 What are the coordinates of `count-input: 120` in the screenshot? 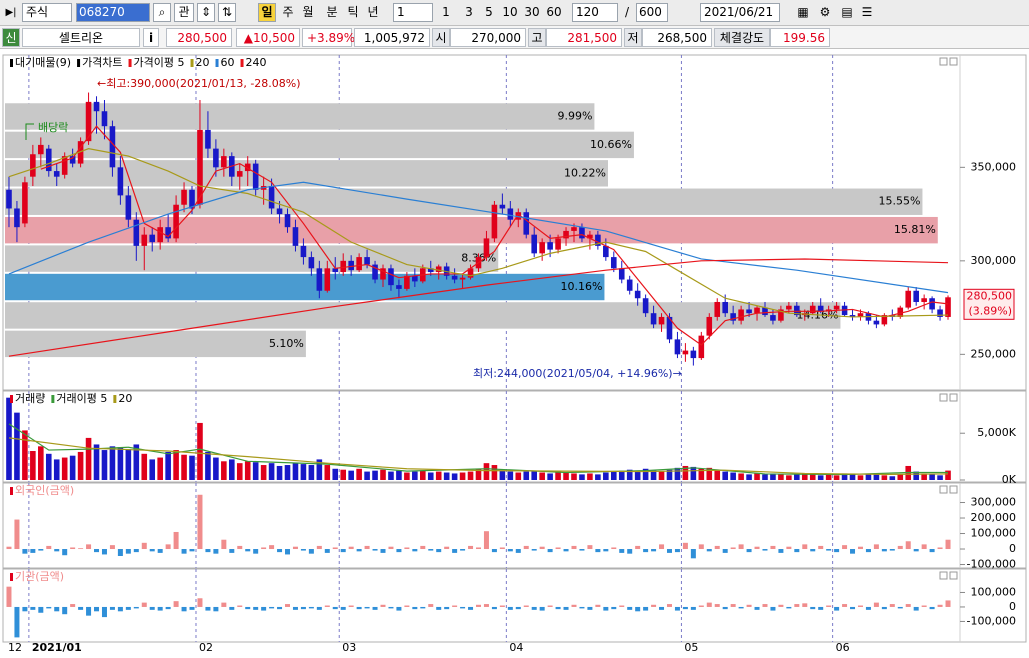 It's located at (595, 12).